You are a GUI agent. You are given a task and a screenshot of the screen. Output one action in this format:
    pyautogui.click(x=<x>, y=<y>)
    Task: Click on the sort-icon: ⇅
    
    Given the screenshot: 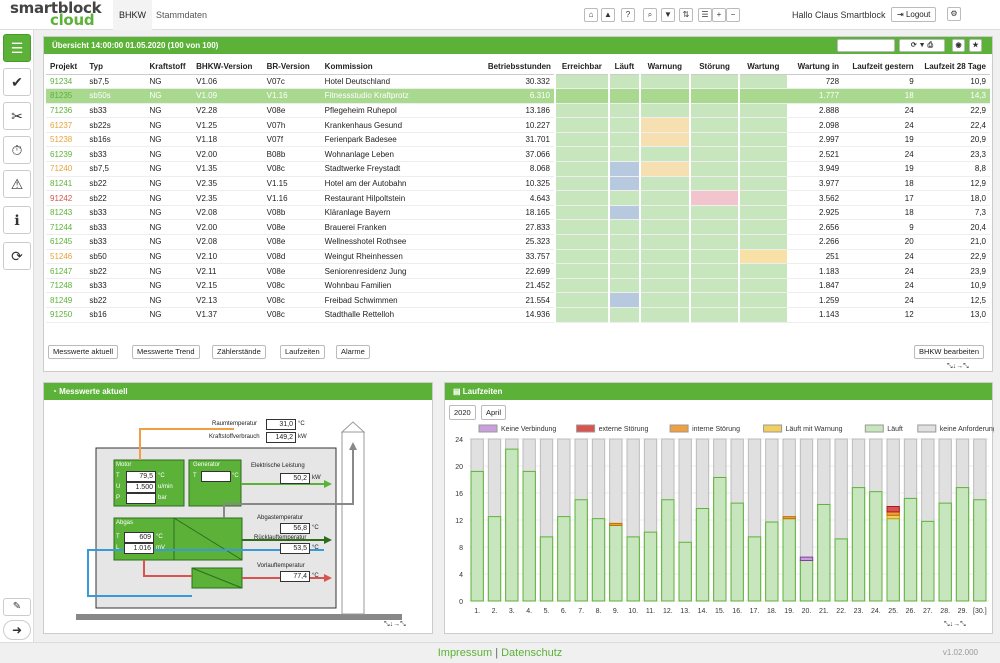 What is the action you would take?
    pyautogui.click(x=686, y=15)
    